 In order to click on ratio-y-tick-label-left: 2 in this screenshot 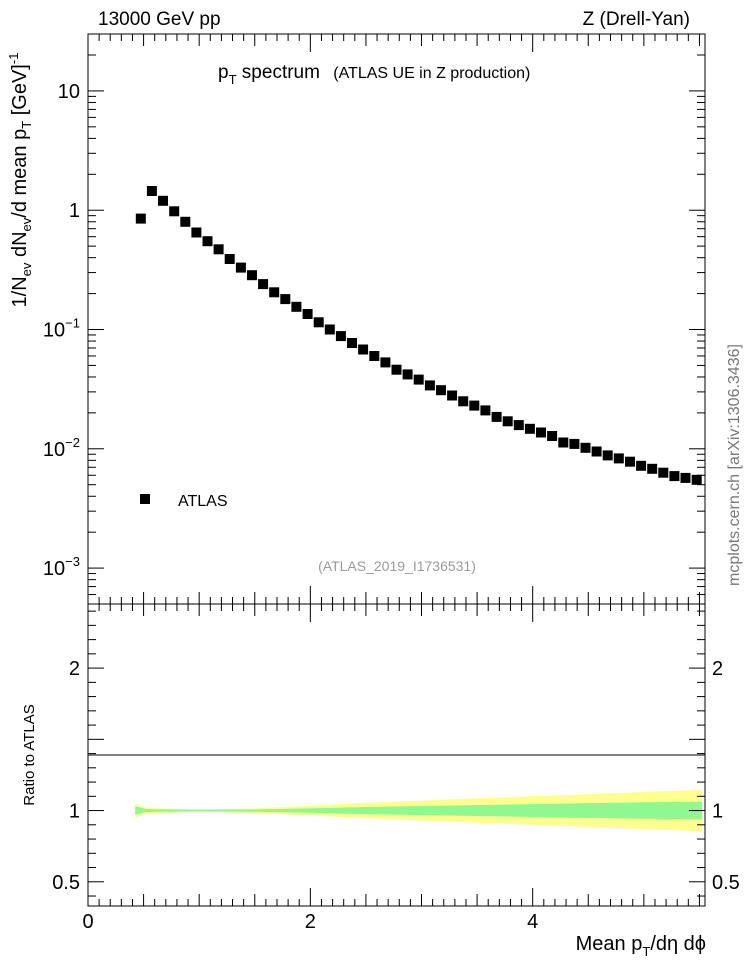, I will do `click(74, 669)`.